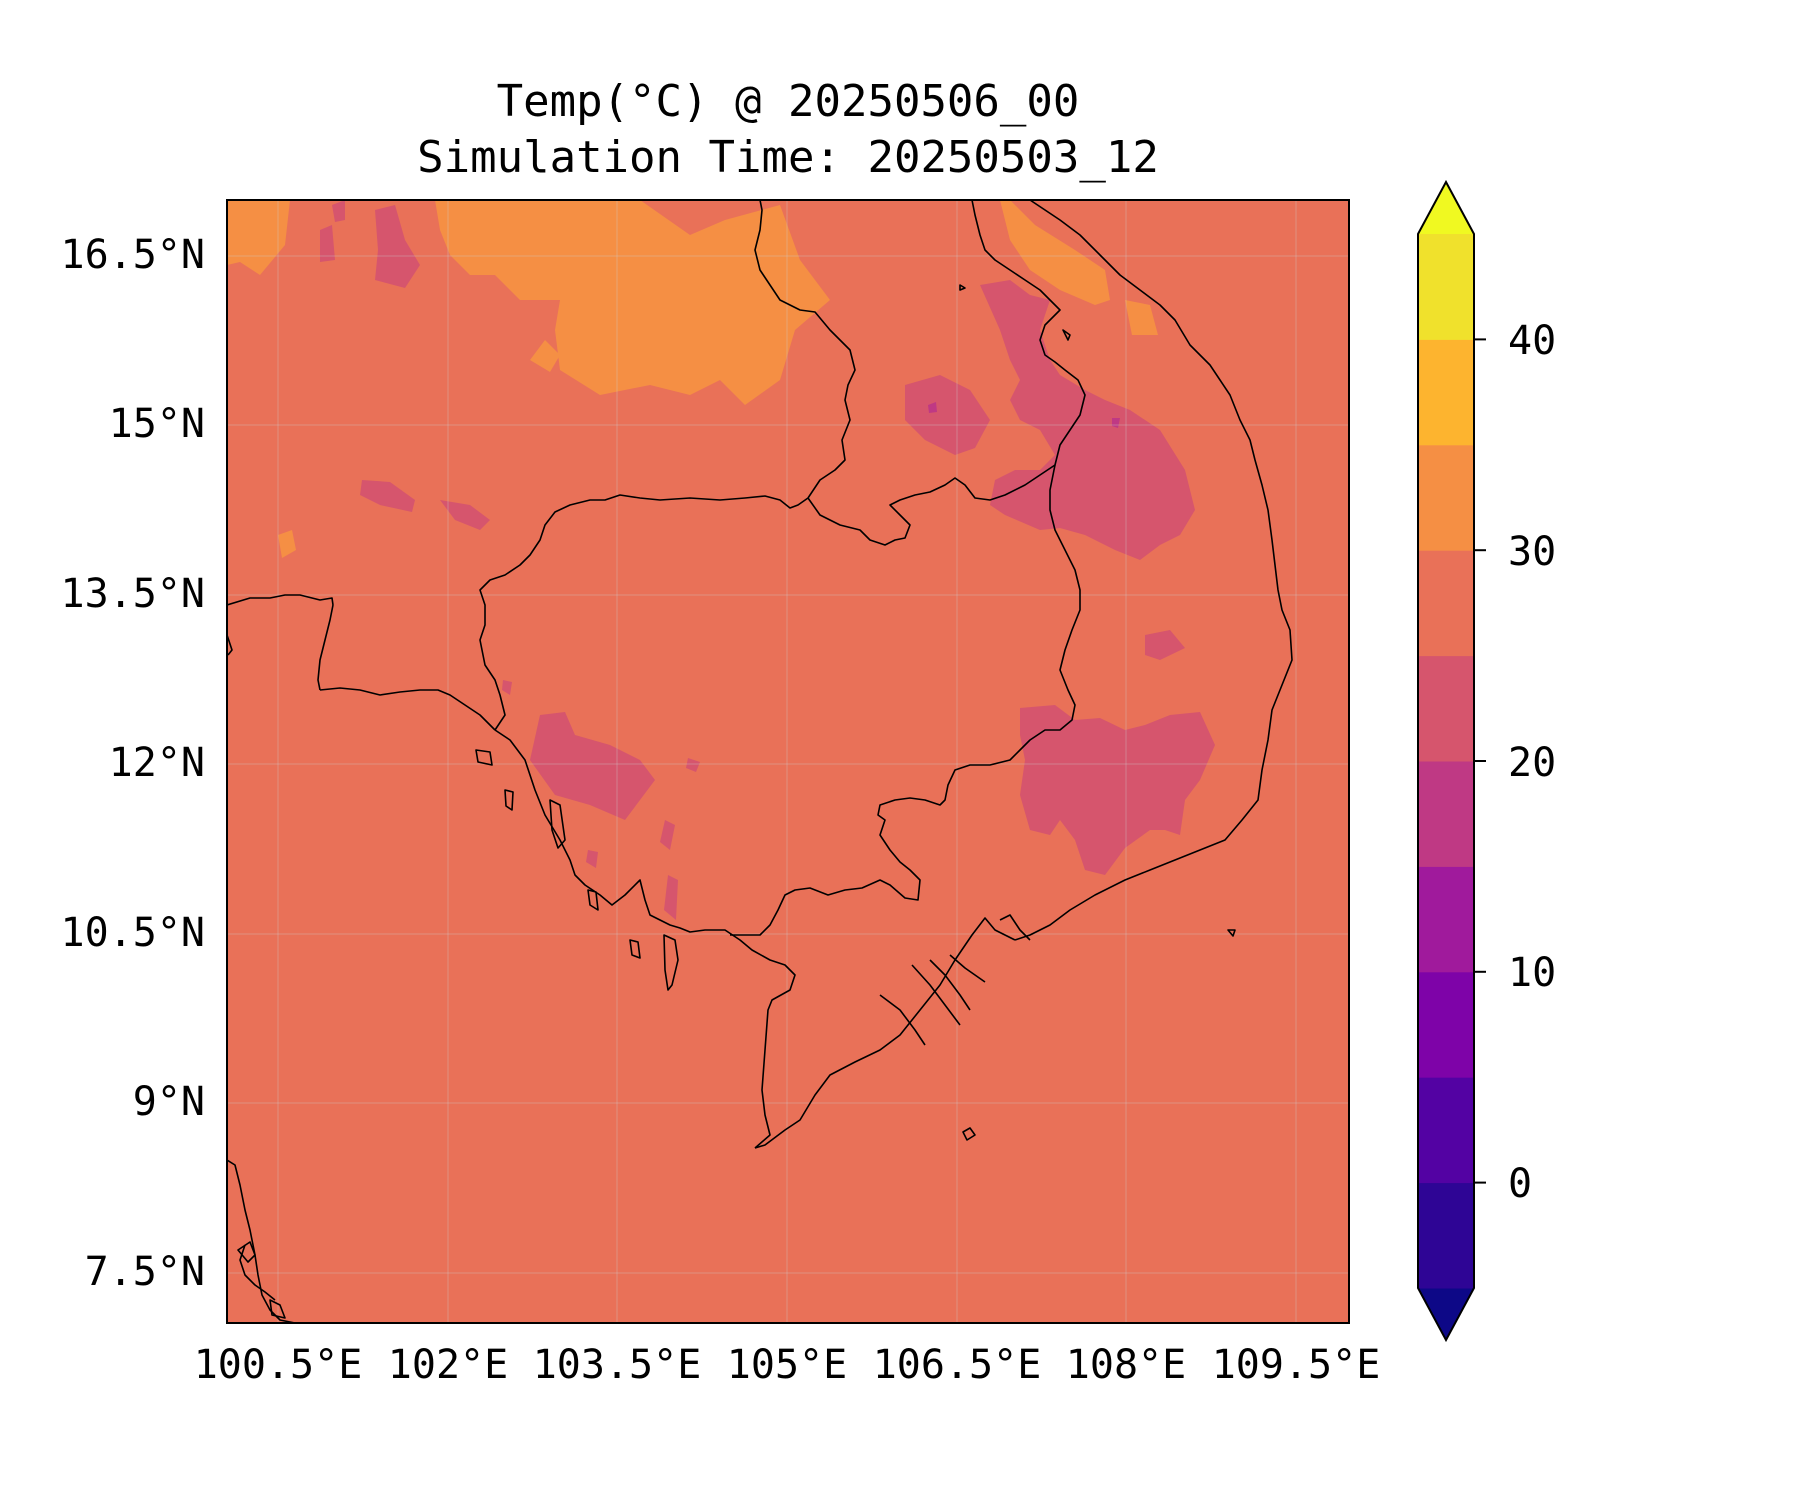  What do you see at coordinates (957, 1365) in the screenshot?
I see `x-tick-label: 106.5°E` at bounding box center [957, 1365].